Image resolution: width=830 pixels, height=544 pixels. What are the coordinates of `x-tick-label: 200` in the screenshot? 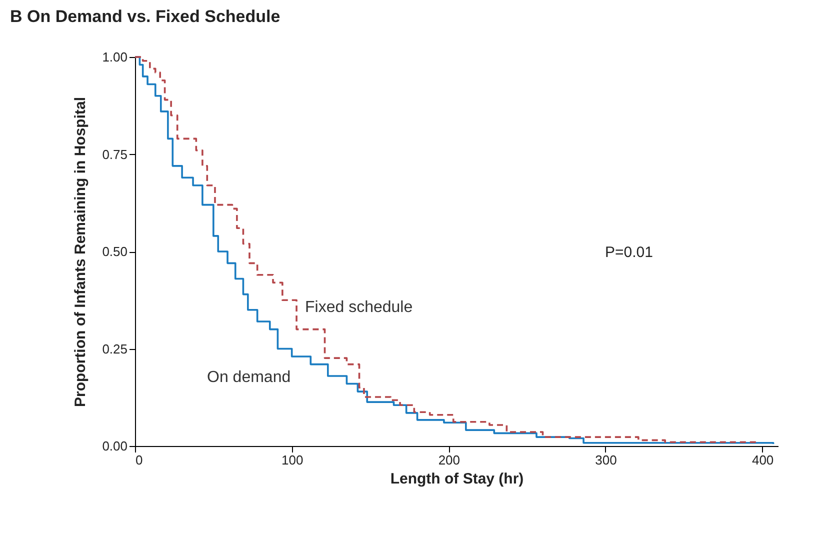 It's located at (449, 460).